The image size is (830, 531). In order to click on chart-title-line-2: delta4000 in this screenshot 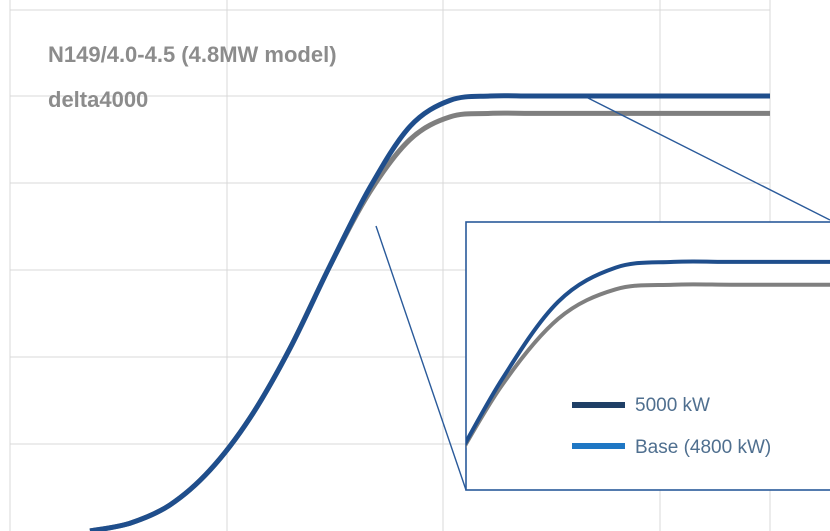, I will do `click(98, 99)`.